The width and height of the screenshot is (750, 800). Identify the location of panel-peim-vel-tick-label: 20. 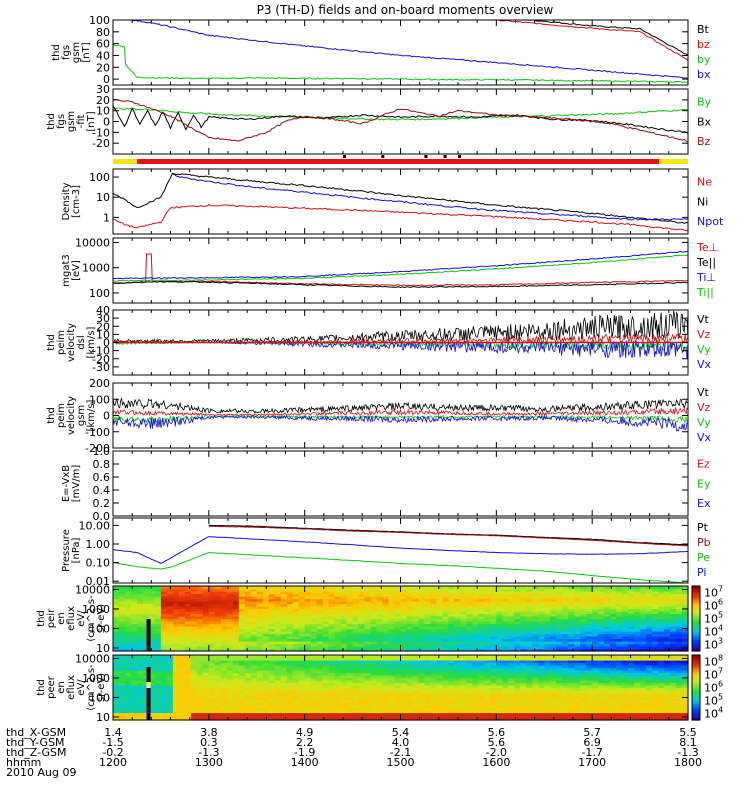
(103, 326).